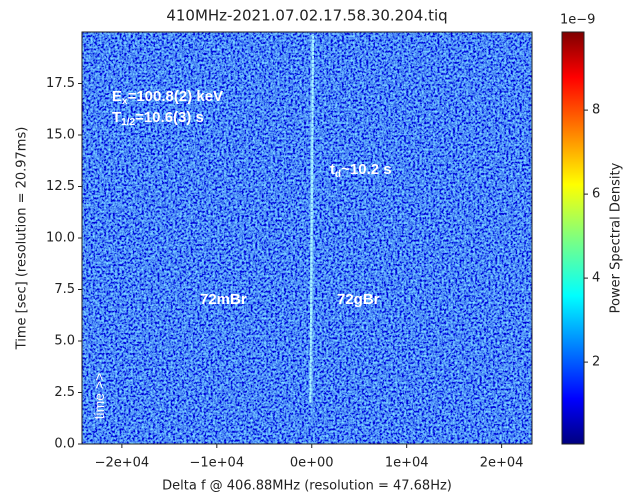  Describe the element at coordinates (169, 117) in the screenshot. I see `annotation-text: =10.6(3) s` at that location.